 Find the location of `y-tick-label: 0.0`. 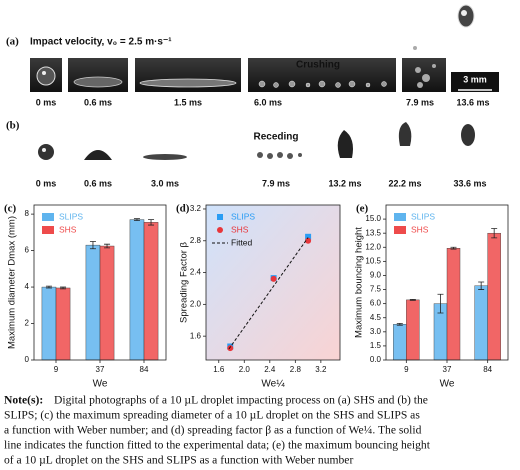

y-tick-label: 0.0 is located at coordinates (376, 359).